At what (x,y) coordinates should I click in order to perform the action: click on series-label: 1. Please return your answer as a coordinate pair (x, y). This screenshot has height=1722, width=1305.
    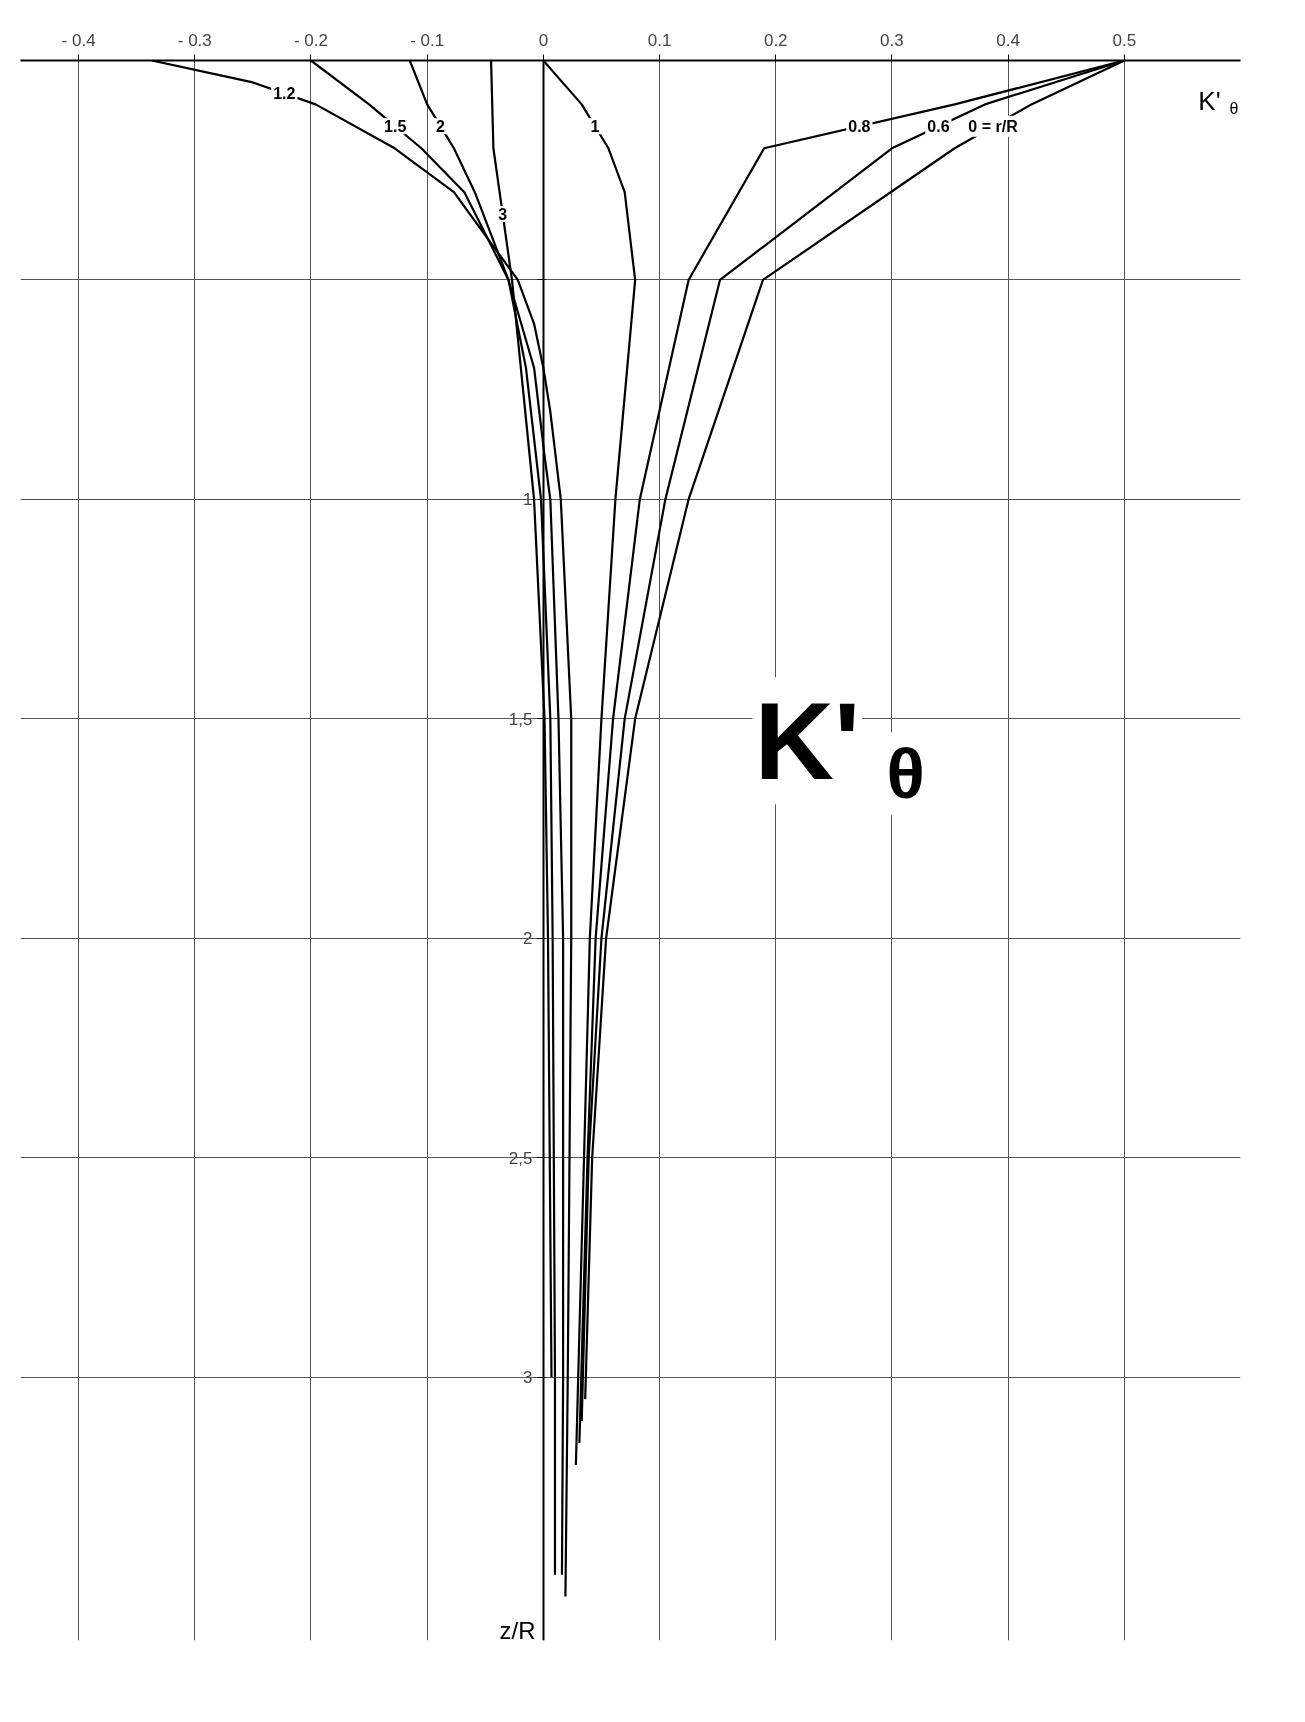
    Looking at the image, I should click on (595, 127).